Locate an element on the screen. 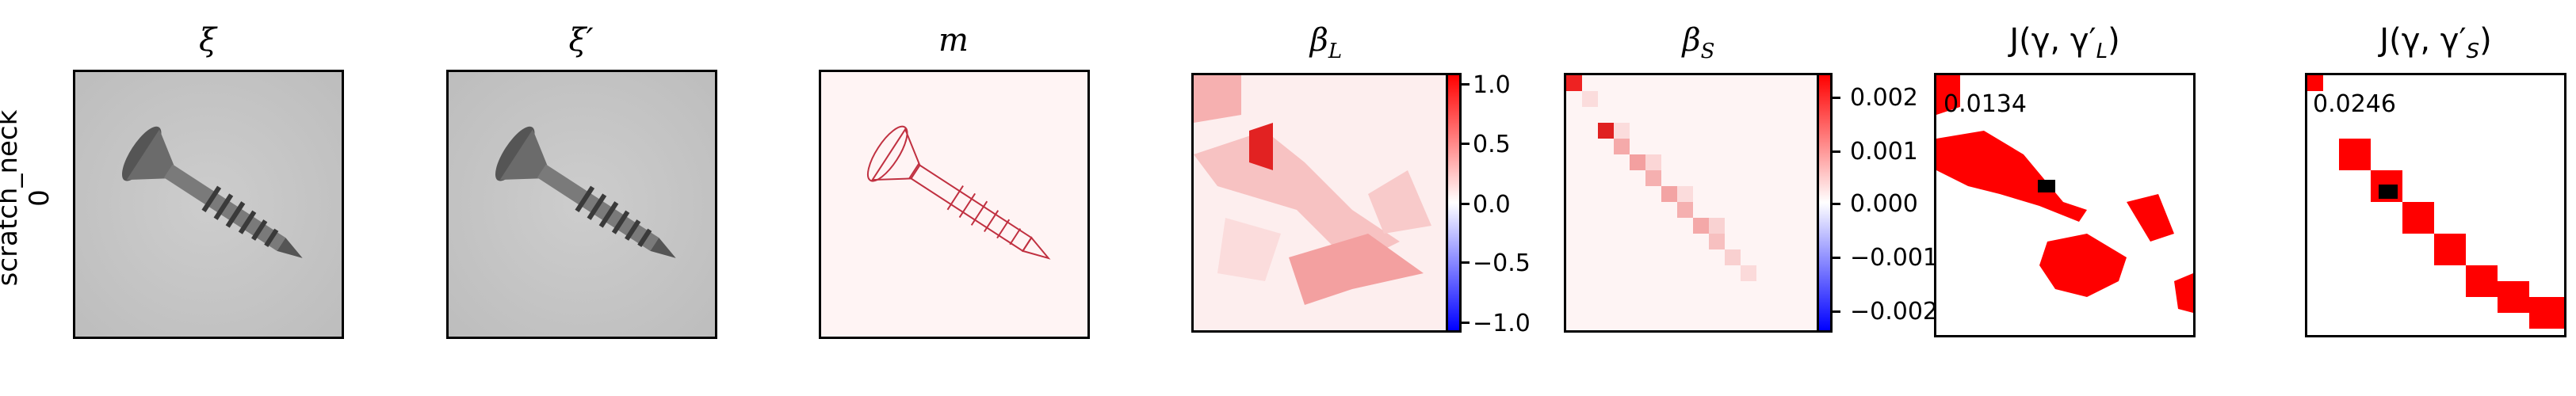 This screenshot has width=2576, height=396. j-s-title-sub: S is located at coordinates (2473, 51).